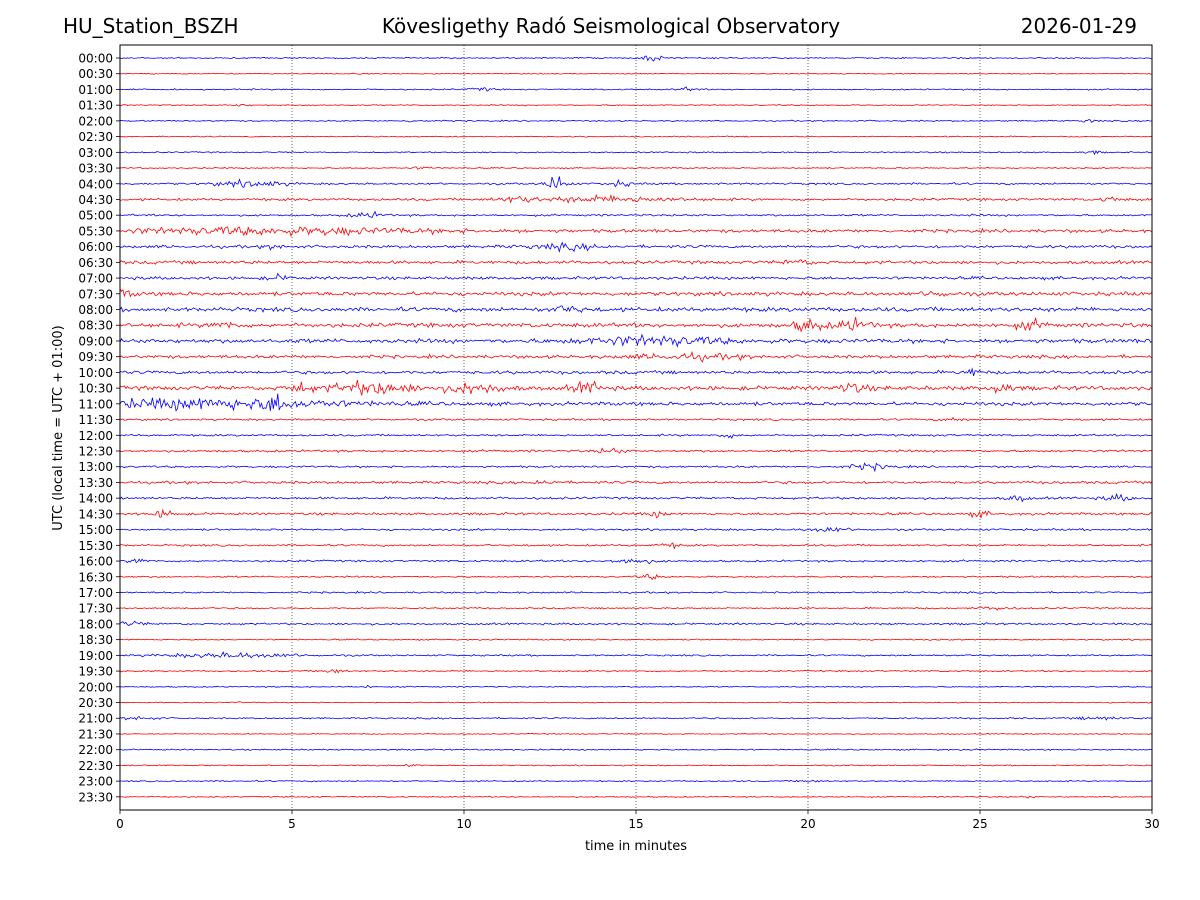 The height and width of the screenshot is (900, 1200). What do you see at coordinates (463, 824) in the screenshot?
I see `x-tick-label: 10` at bounding box center [463, 824].